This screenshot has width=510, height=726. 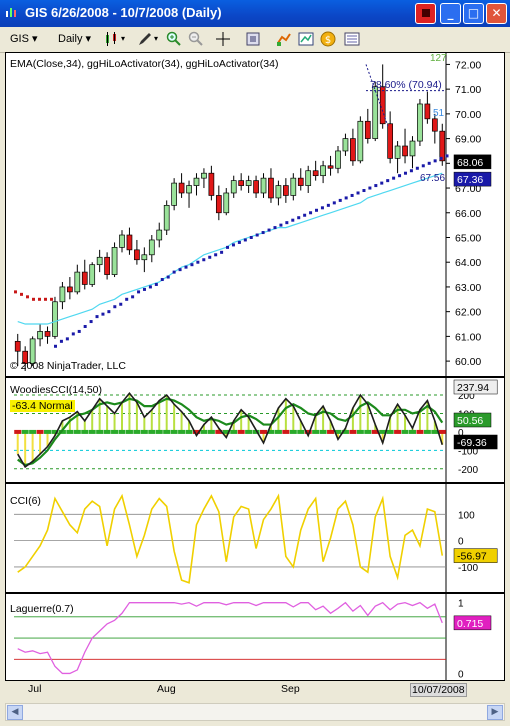 What do you see at coordinates (461, 542) in the screenshot?
I see `cci-tick-label: 0` at bounding box center [461, 542].